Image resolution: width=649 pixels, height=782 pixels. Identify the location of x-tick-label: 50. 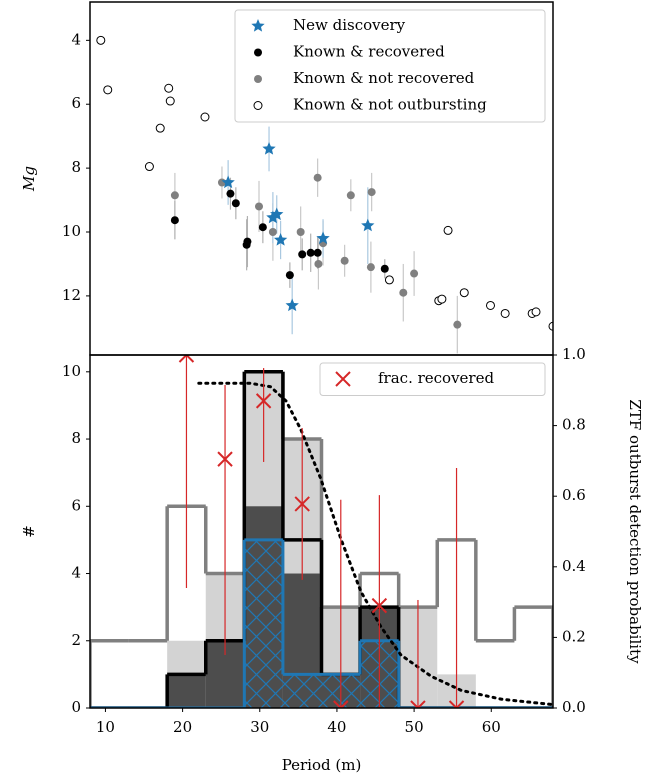
(414, 727).